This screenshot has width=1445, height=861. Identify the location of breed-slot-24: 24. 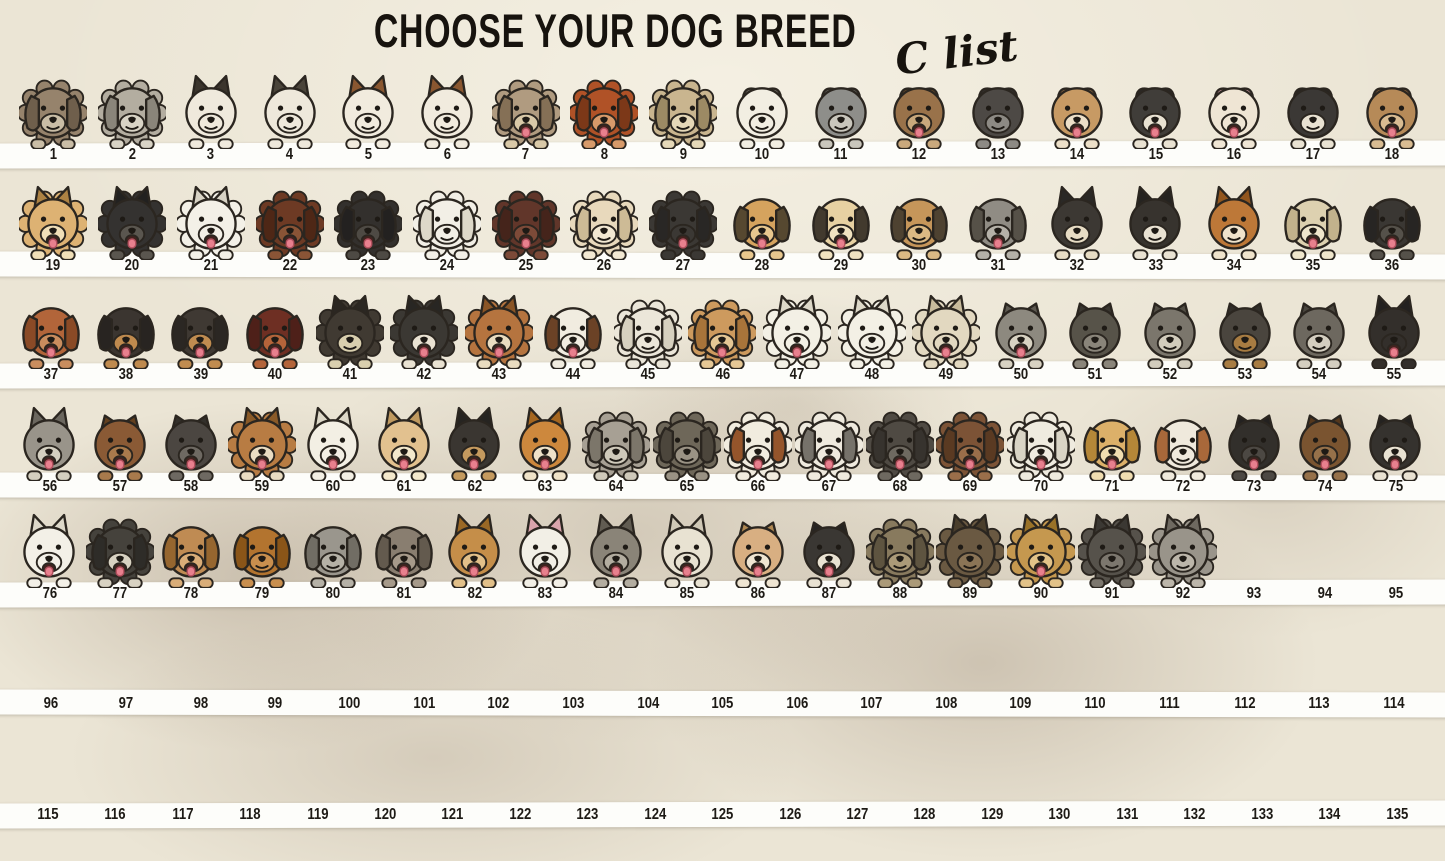
(447, 224).